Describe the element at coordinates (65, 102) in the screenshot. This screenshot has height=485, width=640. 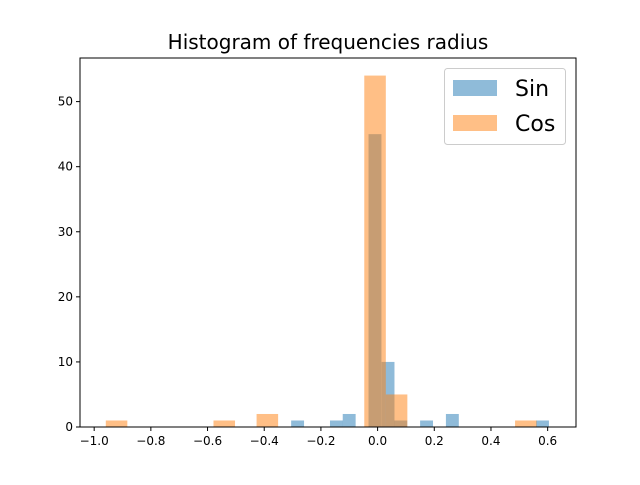
I see `y-tick-label: 50` at that location.